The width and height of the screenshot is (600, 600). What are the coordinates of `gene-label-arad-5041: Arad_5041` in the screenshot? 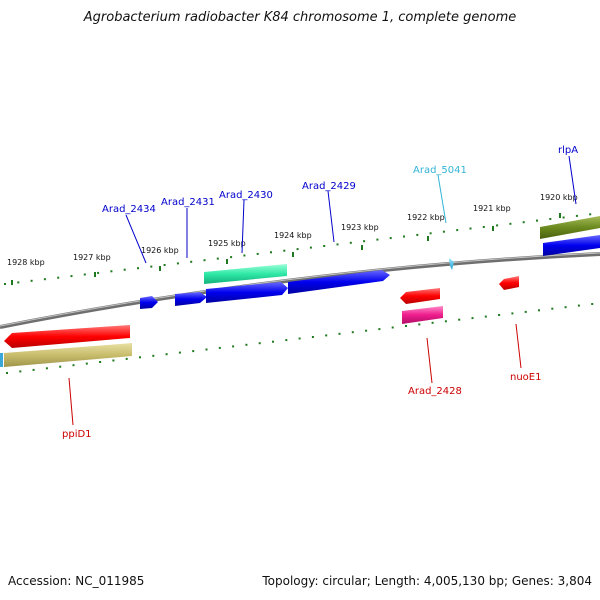 It's located at (440, 170).